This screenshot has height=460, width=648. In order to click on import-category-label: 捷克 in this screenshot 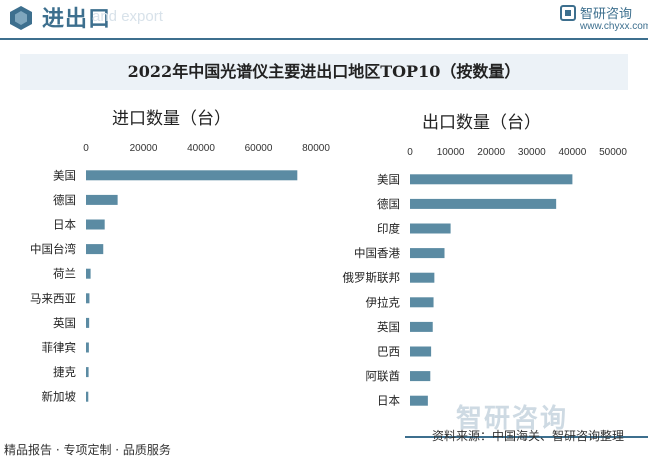, I will do `click(64, 372)`.